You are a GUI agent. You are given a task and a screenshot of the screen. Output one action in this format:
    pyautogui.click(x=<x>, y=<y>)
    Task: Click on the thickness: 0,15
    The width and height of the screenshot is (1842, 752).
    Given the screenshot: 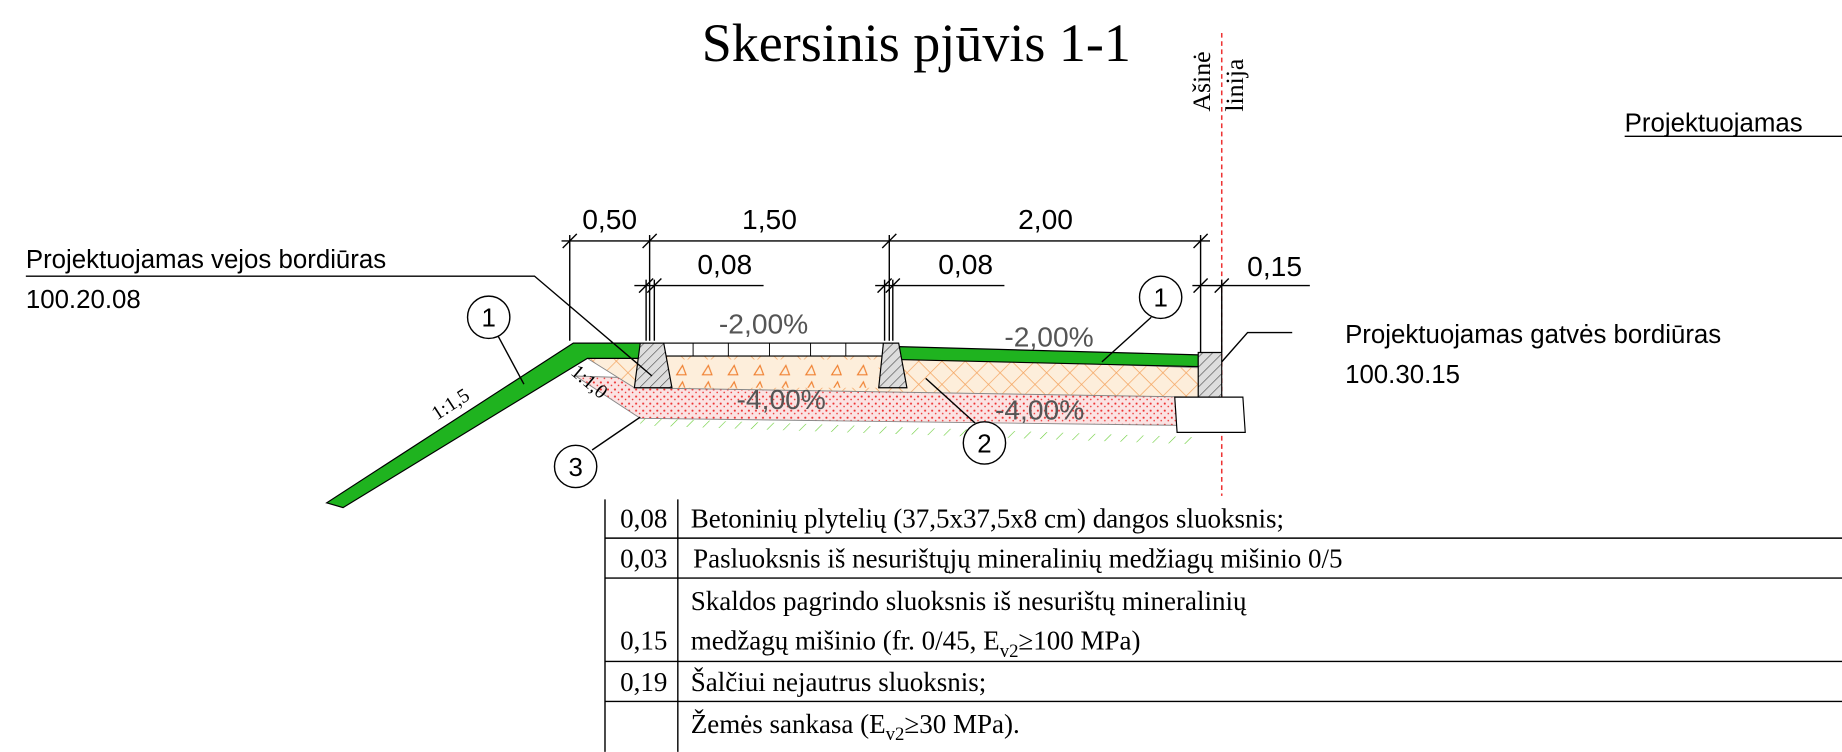 What is the action you would take?
    pyautogui.click(x=643, y=641)
    